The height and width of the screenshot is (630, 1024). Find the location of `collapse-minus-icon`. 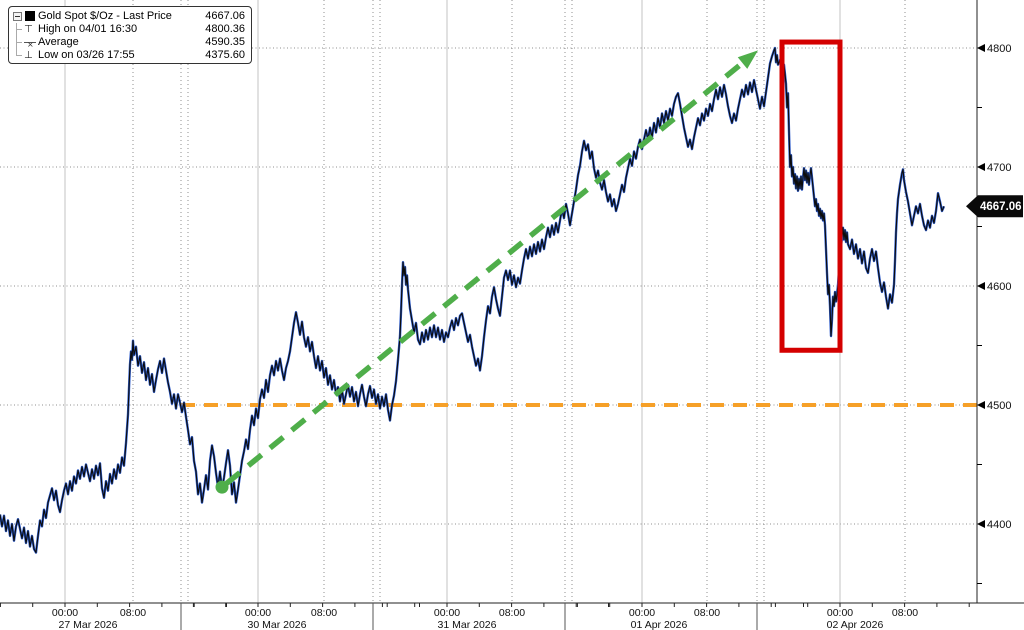

collapse-minus-icon is located at coordinates (17, 16).